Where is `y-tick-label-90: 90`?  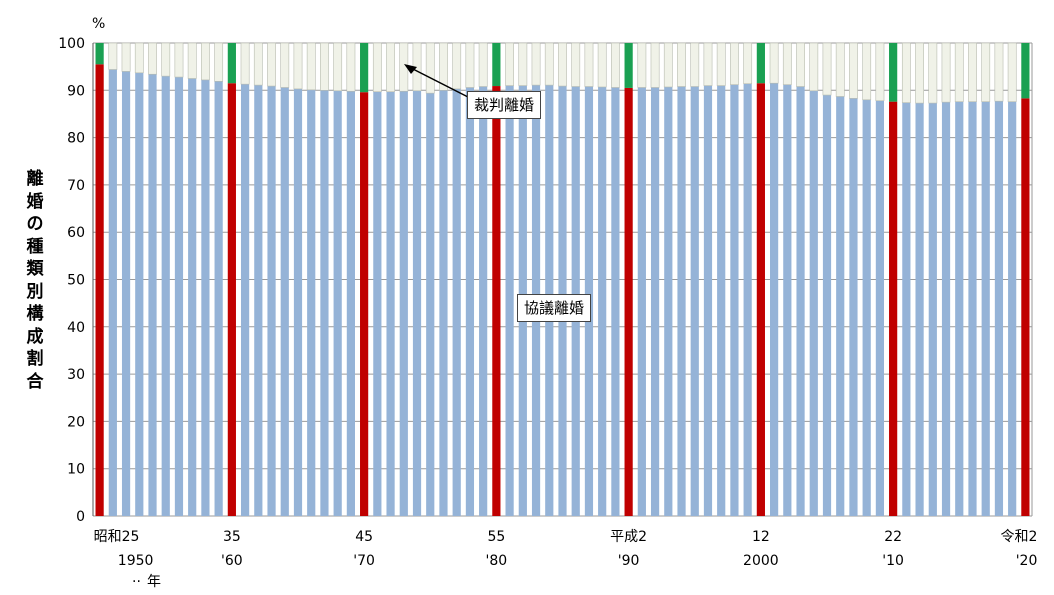
y-tick-label-90: 90 is located at coordinates (76, 91).